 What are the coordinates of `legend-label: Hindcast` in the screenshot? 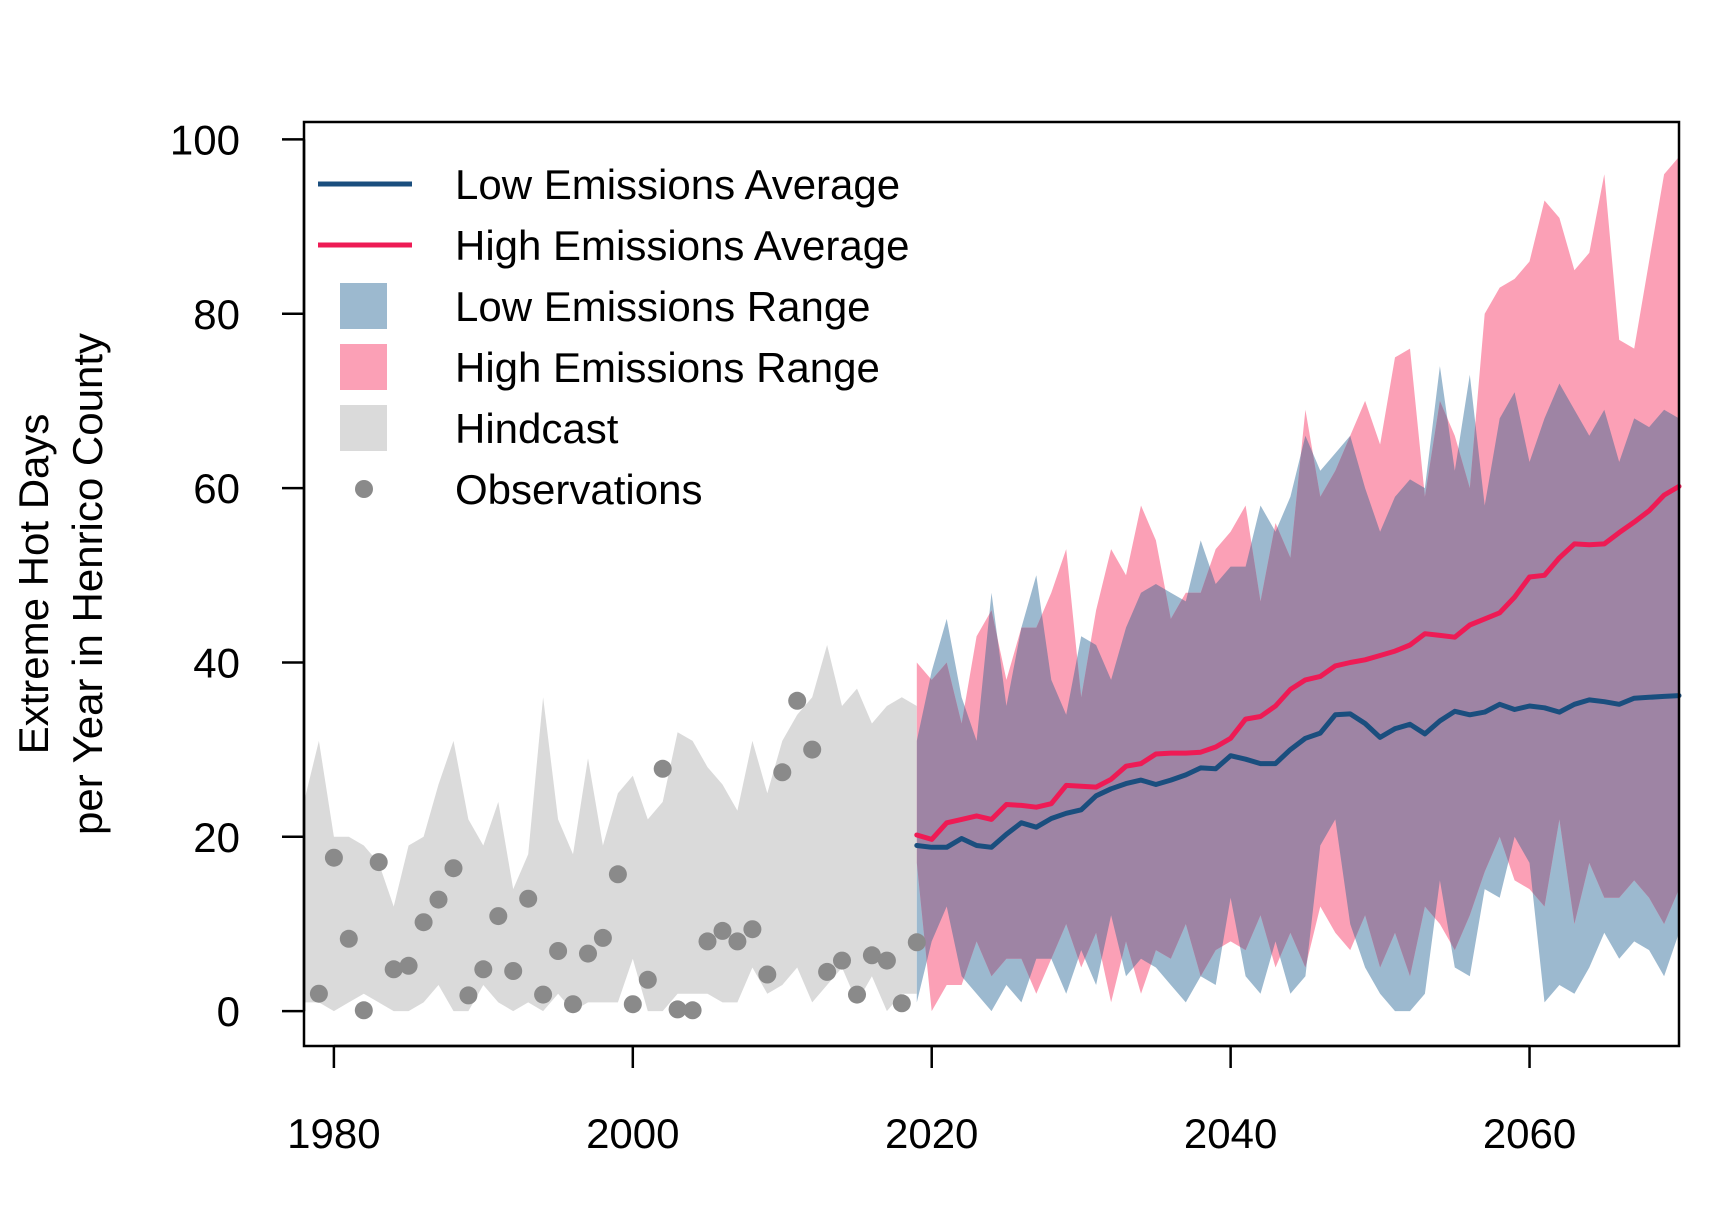 It's located at (537, 428).